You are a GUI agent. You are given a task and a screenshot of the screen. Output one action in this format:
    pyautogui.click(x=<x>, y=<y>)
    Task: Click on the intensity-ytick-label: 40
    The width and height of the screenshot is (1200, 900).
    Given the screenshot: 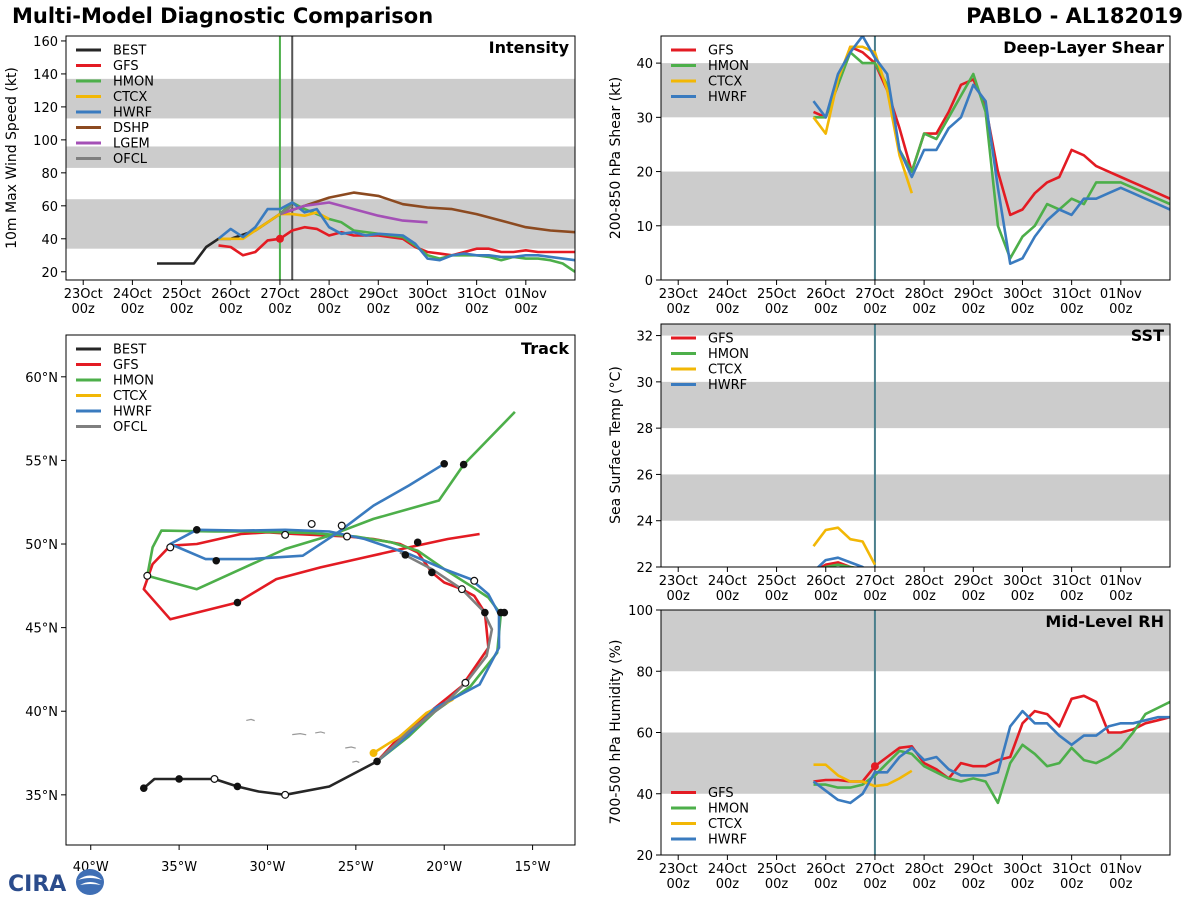 What is the action you would take?
    pyautogui.click(x=49, y=240)
    